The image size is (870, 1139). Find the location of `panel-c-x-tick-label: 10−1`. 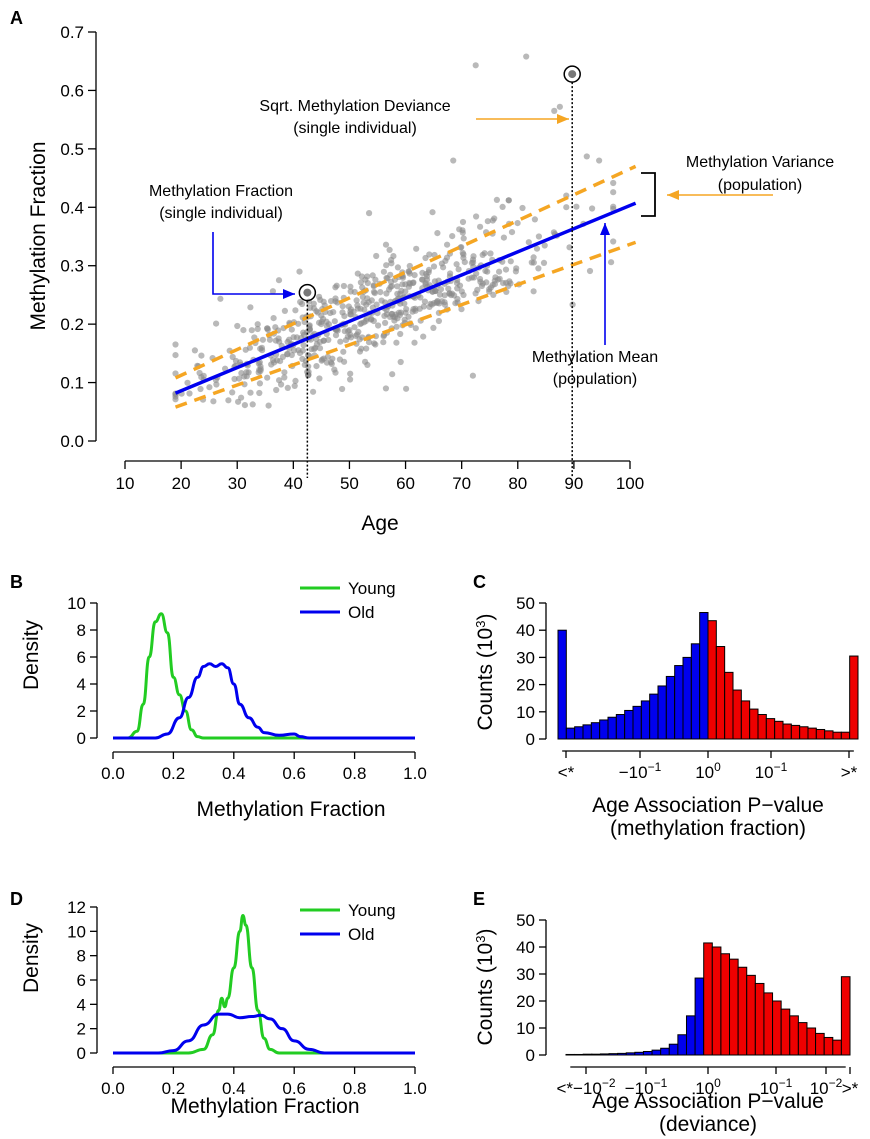

panel-c-x-tick-label: 10−1 is located at coordinates (771, 771).